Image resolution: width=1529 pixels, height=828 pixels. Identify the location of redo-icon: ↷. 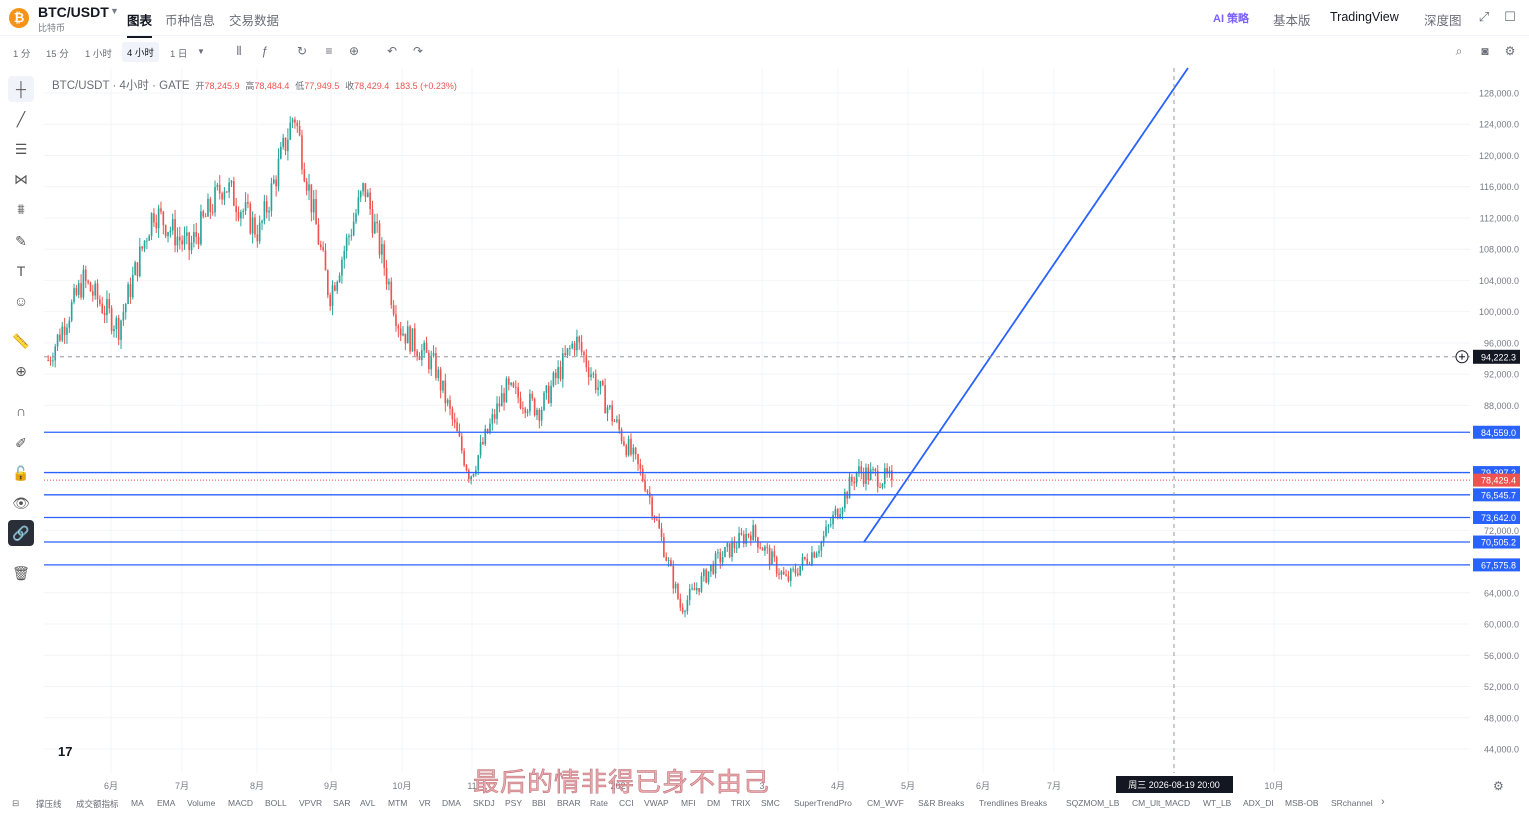
(418, 51).